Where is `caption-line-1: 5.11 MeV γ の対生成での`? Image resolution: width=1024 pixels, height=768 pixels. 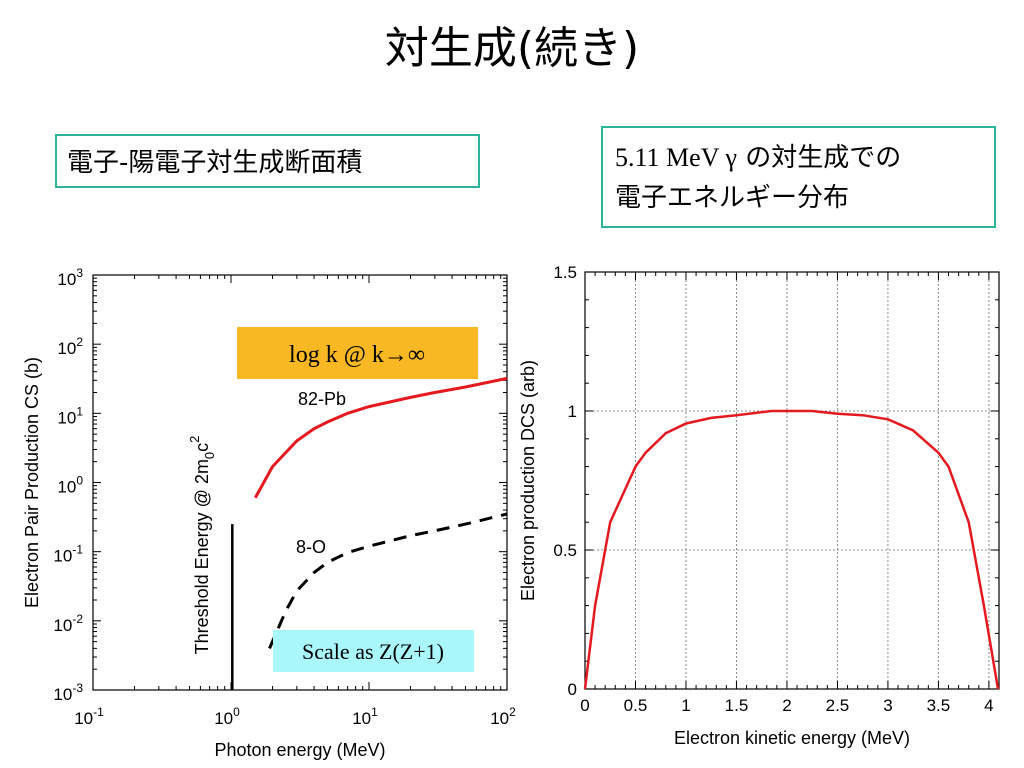 caption-line-1: 5.11 MeV γ の対生成での is located at coordinates (804, 158).